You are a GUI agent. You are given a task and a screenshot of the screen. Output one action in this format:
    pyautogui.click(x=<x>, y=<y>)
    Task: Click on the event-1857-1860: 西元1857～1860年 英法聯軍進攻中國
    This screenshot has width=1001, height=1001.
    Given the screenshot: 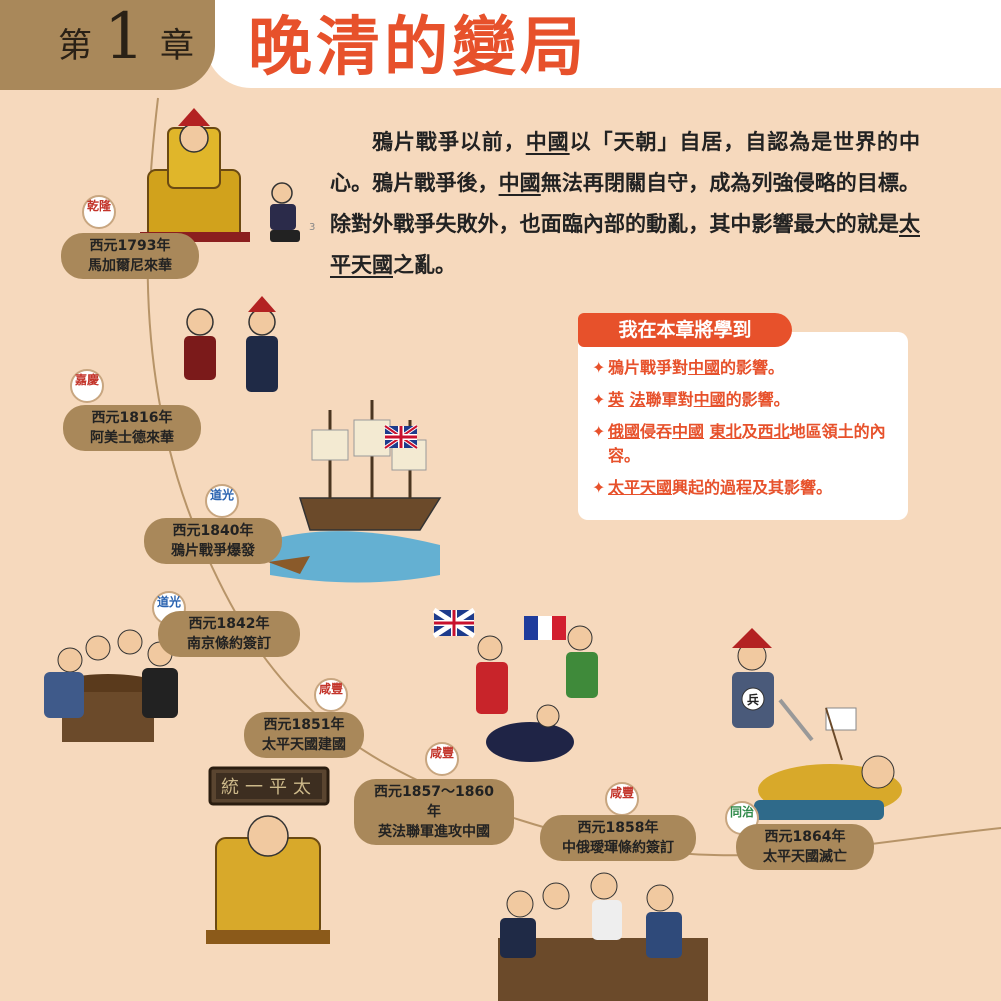 What is the action you would take?
    pyautogui.click(x=434, y=812)
    